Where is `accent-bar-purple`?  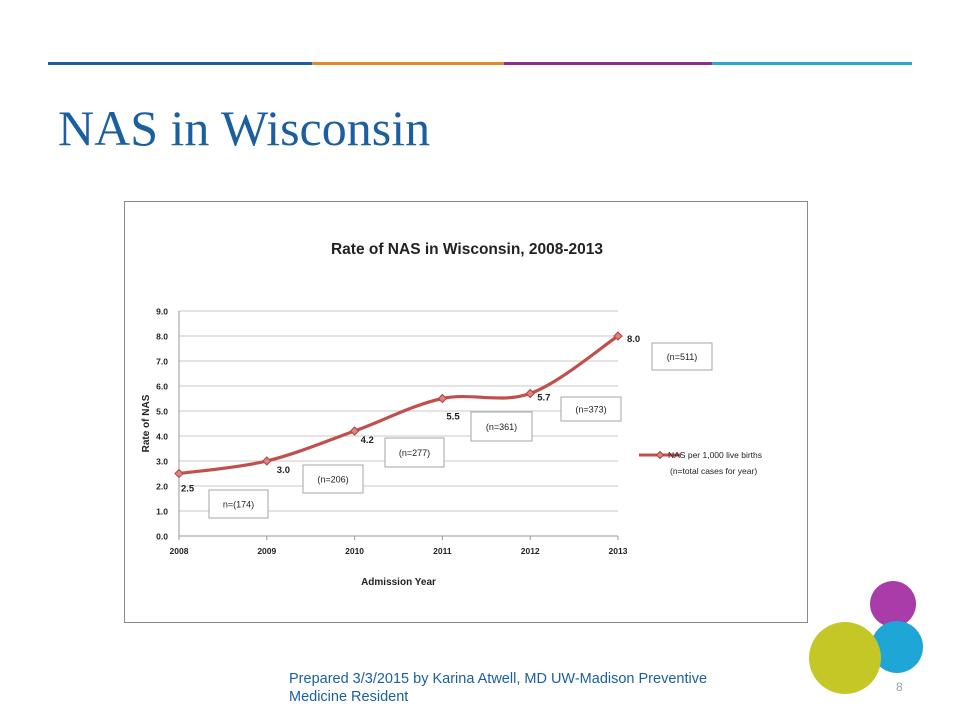 accent-bar-purple is located at coordinates (608, 63).